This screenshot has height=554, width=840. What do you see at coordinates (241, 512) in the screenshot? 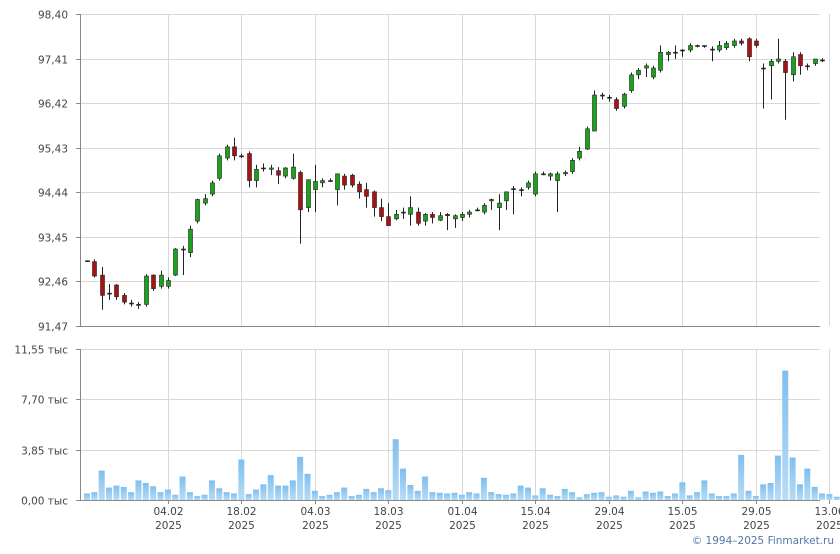
I see `x-tick-label-date: 18.02` at bounding box center [241, 512].